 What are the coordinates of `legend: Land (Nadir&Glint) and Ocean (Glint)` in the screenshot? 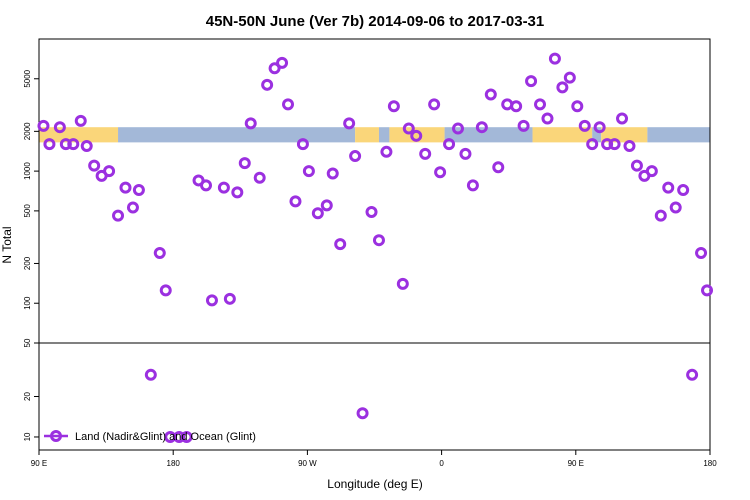 It's located at (150, 436).